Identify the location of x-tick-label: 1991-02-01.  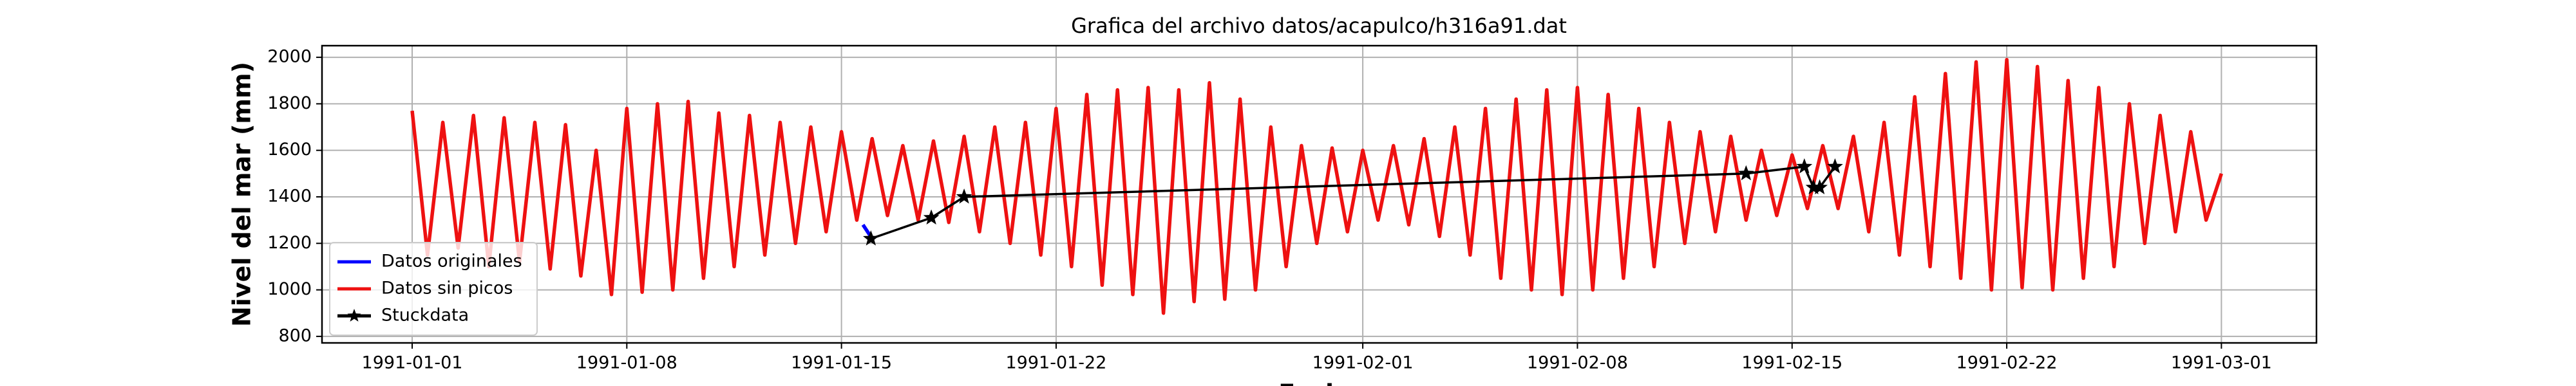
(1363, 363).